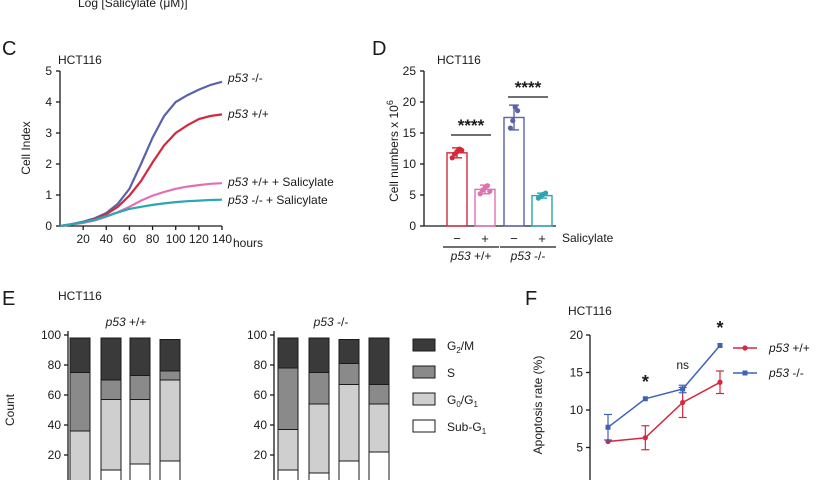 Image resolution: width=820 pixels, height=480 pixels. Describe the element at coordinates (577, 335) in the screenshot. I see `y-tick-label-f: 20` at that location.